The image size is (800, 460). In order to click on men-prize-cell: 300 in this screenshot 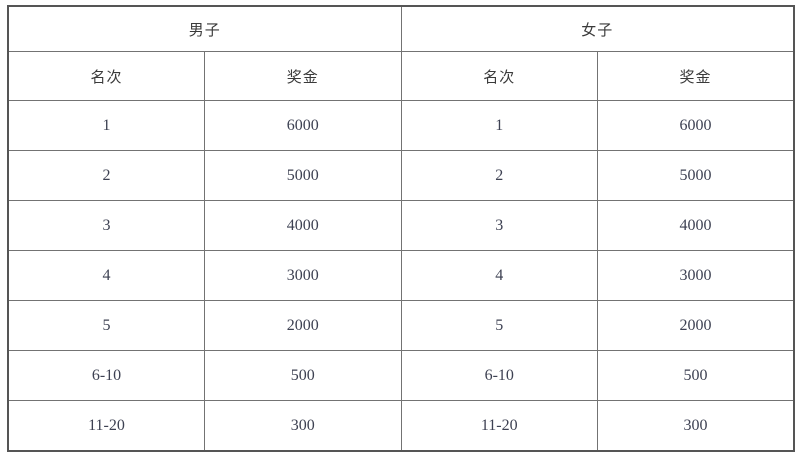, I will do `click(303, 426)`.